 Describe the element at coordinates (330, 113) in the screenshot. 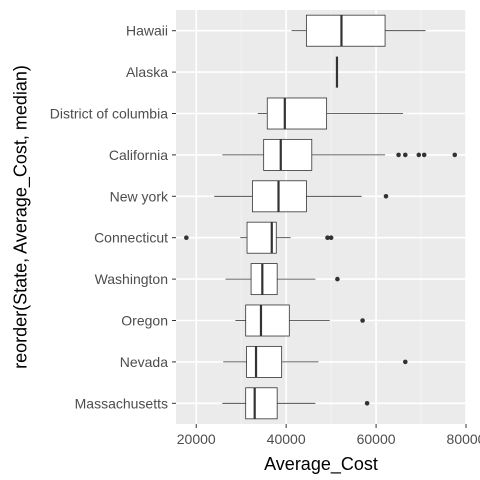

I see `box-district-of-columbia` at that location.